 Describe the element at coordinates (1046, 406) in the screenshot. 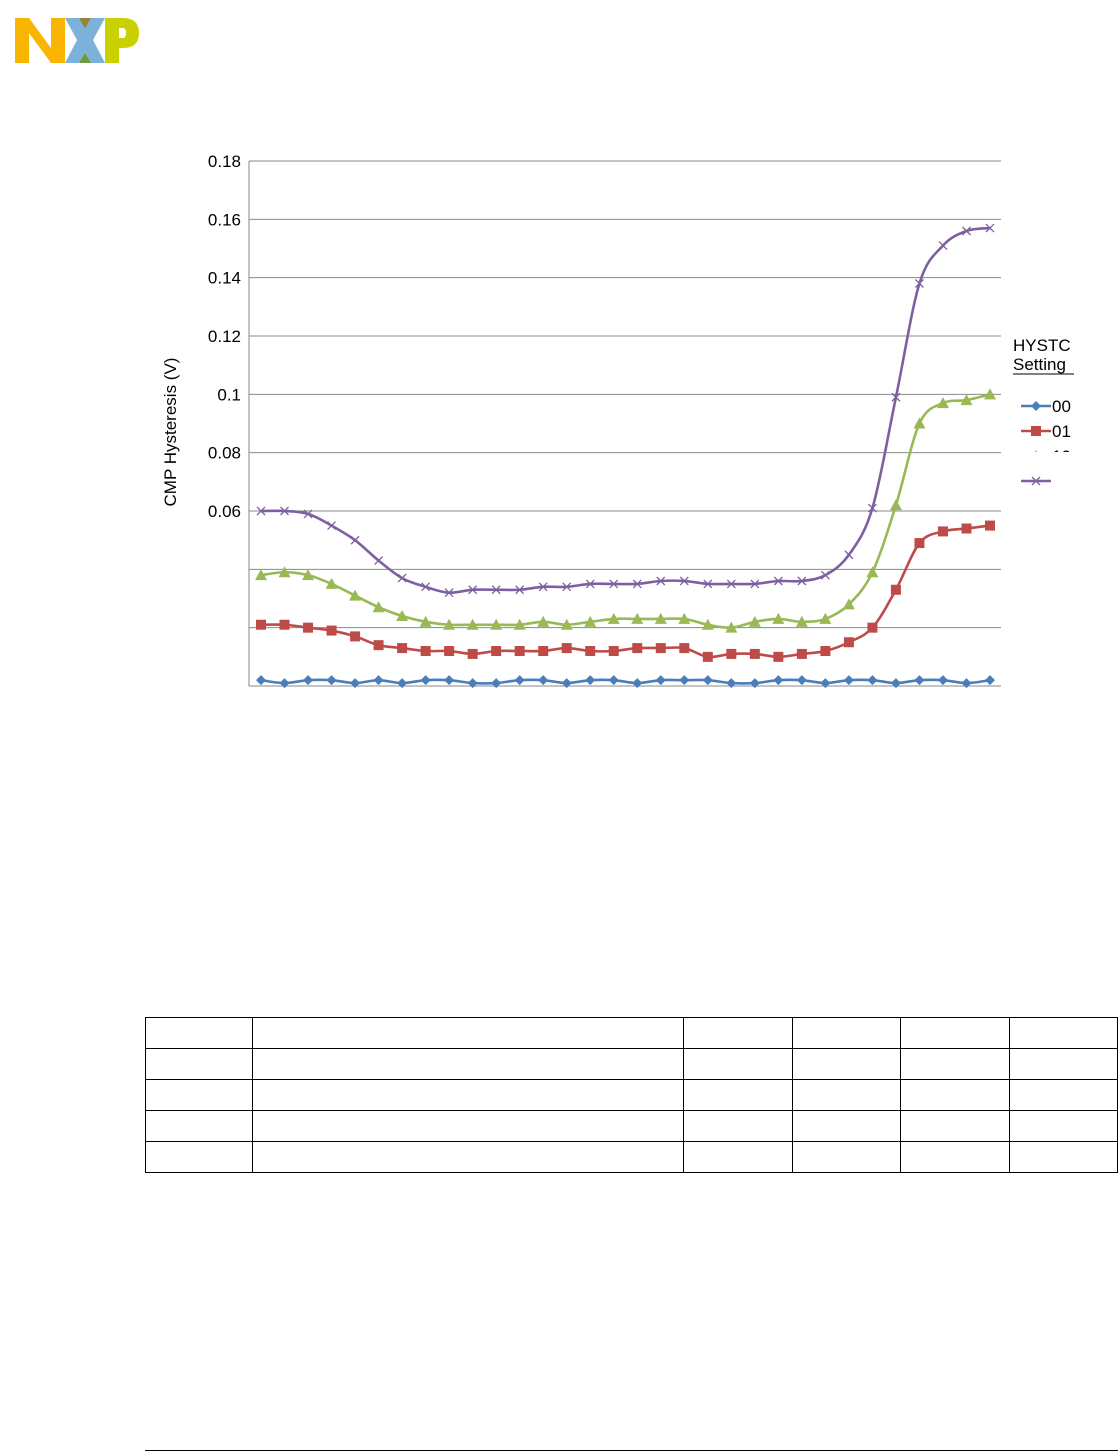

I see `legend-item: 00` at that location.